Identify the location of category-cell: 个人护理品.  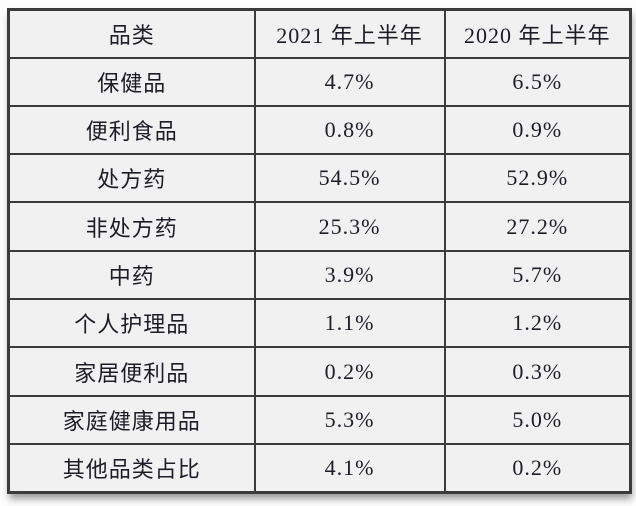
(131, 323).